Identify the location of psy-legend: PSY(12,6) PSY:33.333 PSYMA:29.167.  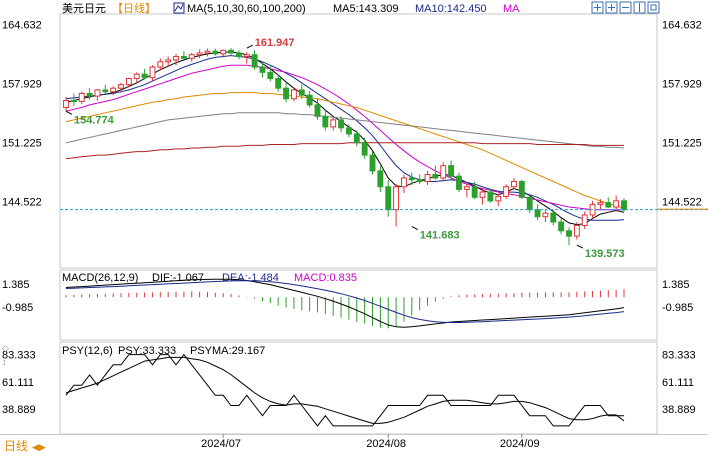
(163, 351).